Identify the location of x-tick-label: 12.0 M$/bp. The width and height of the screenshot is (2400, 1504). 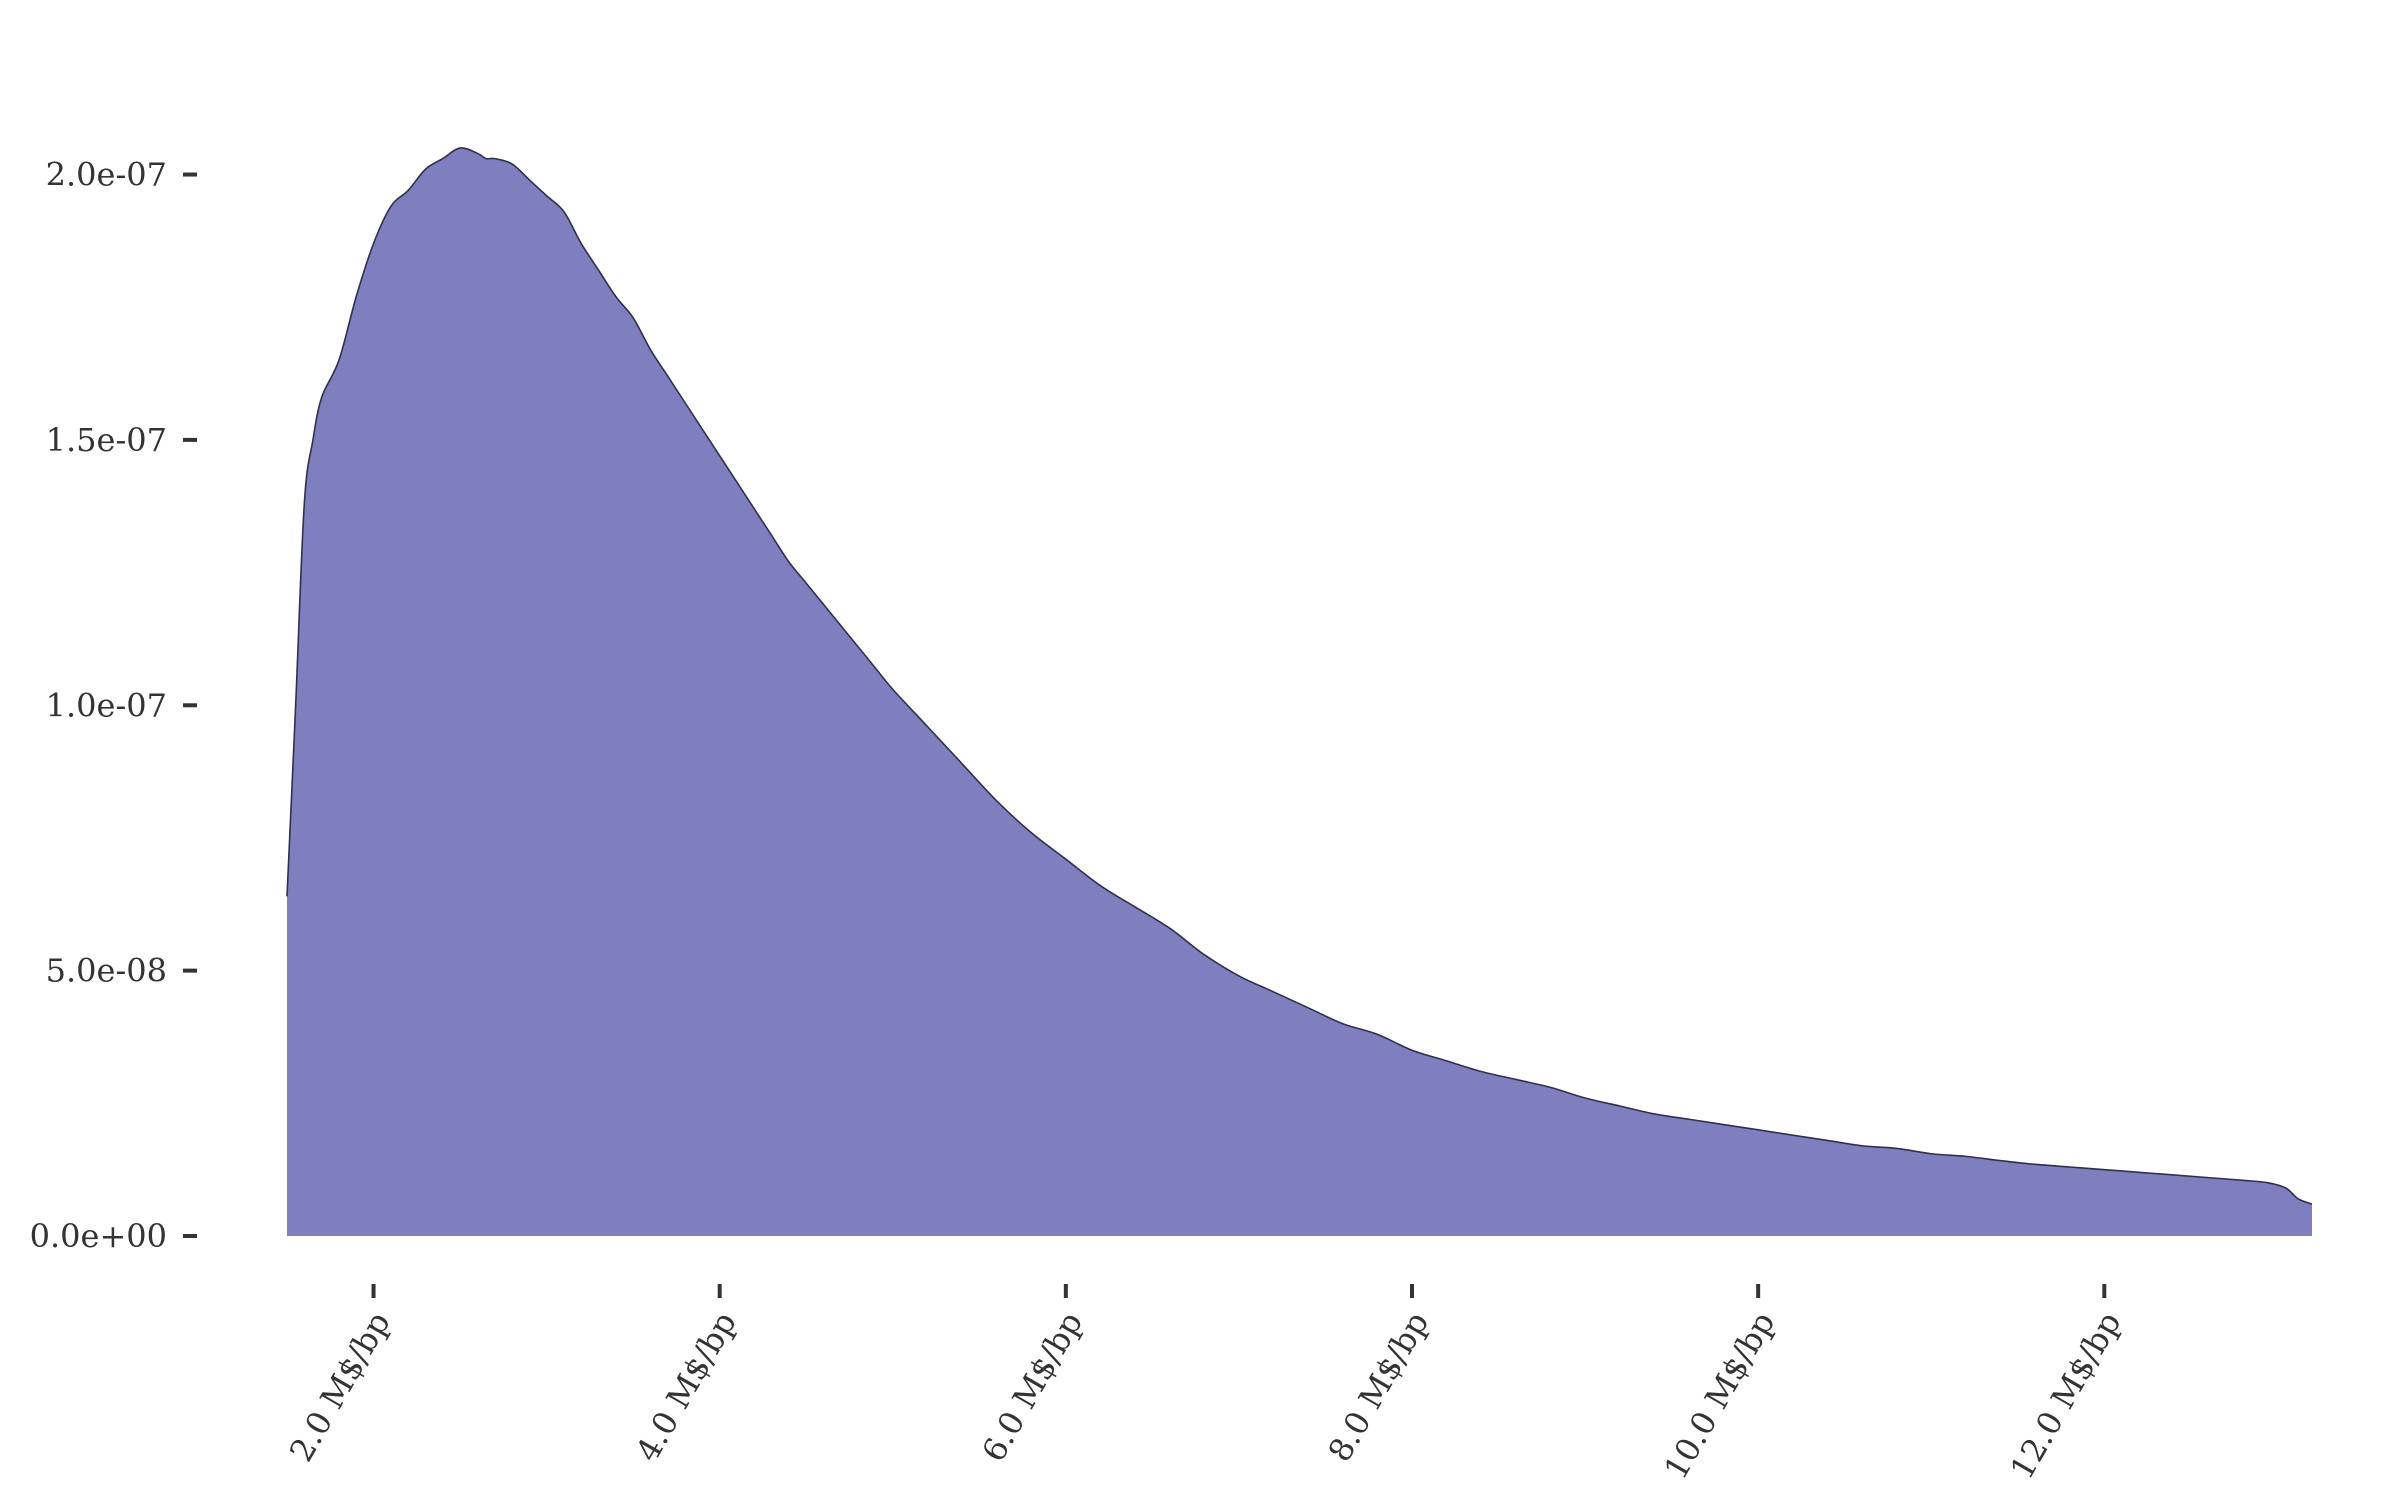
(2066, 1395).